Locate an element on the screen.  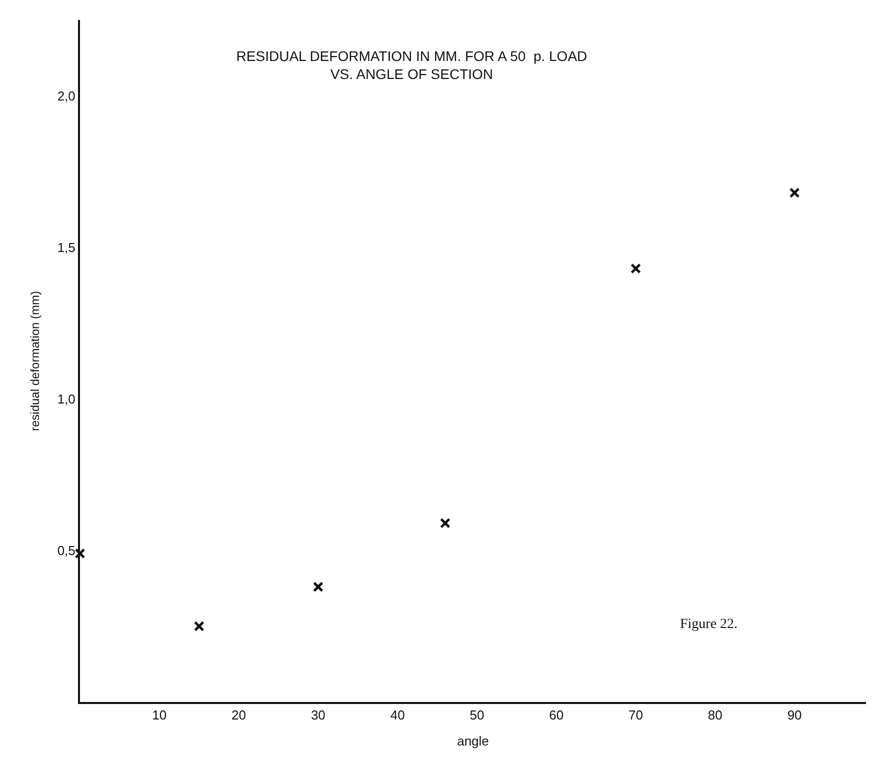
x-tick-label: 20 is located at coordinates (239, 715).